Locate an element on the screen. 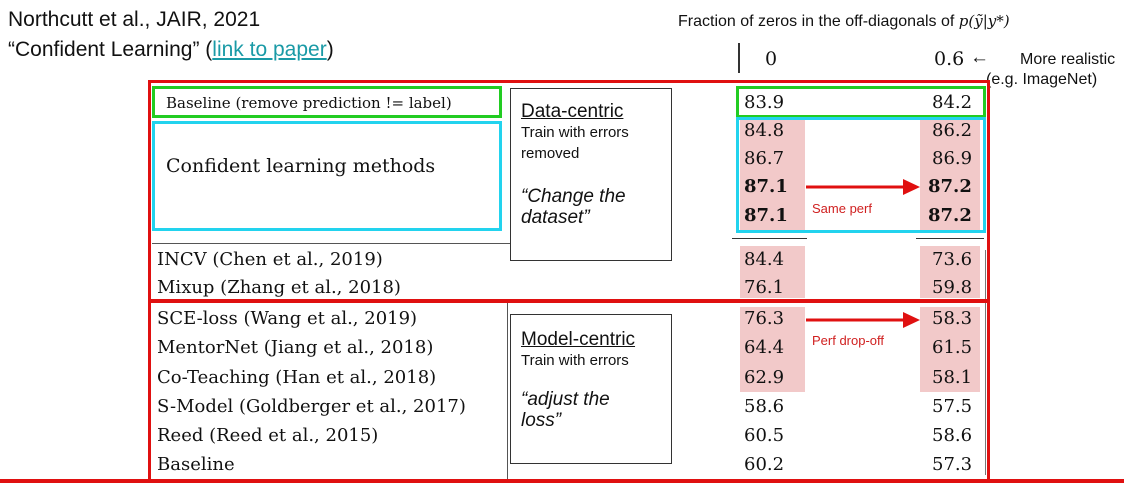 This screenshot has width=1124, height=483. value-cell: 73.6 is located at coordinates (952, 259).